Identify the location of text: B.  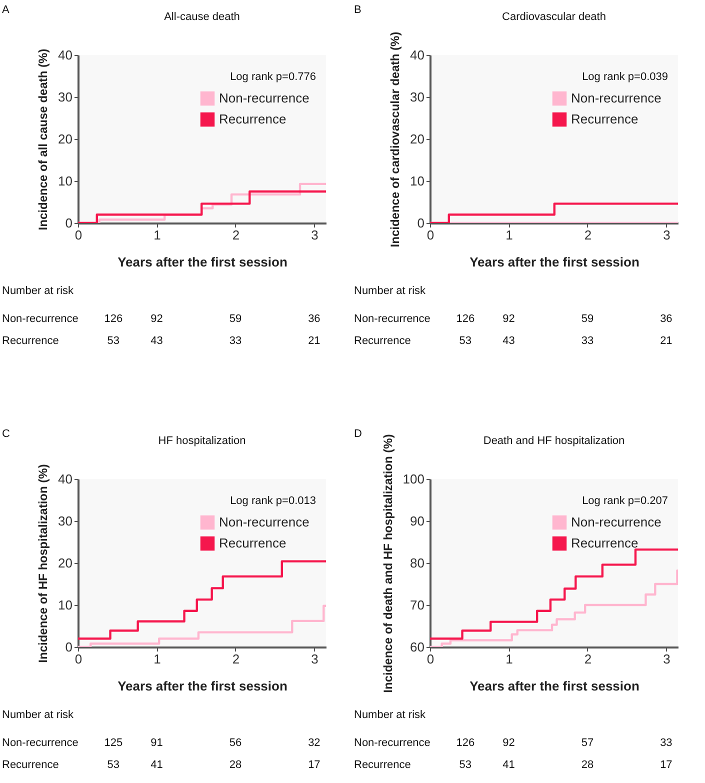
(358, 10).